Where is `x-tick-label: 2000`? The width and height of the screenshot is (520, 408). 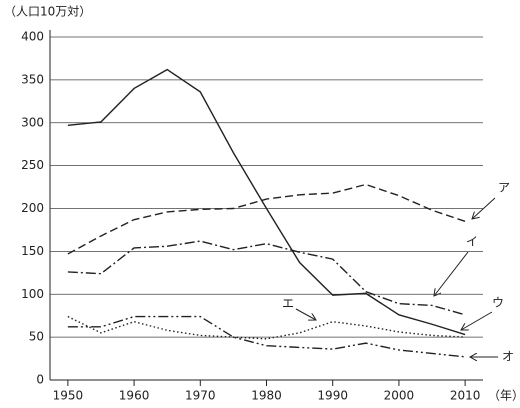 x-tick-label: 2000 is located at coordinates (399, 396).